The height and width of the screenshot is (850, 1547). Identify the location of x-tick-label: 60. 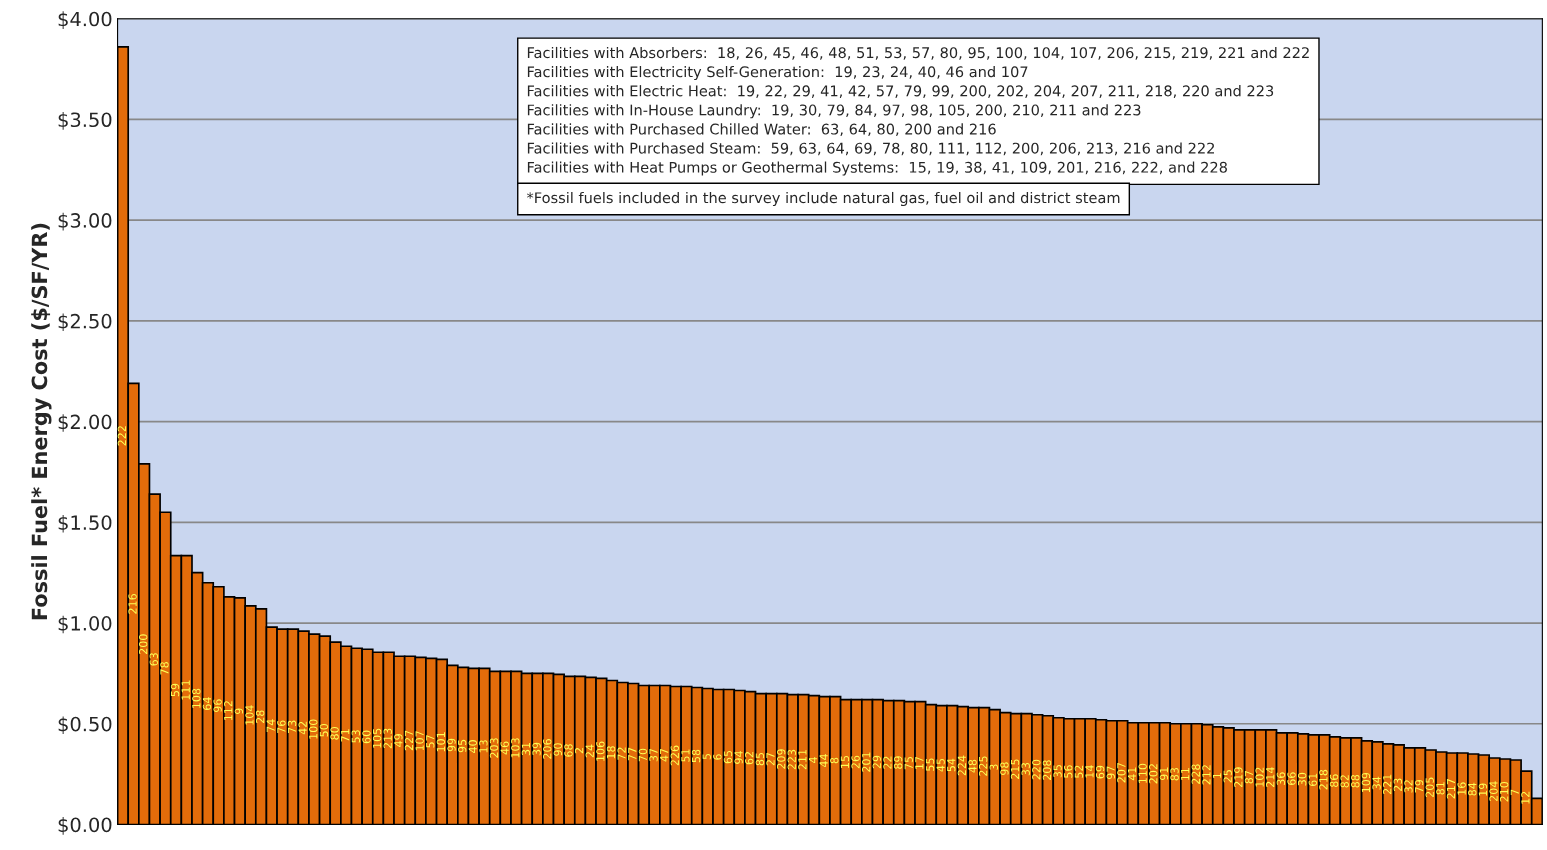
(366, 737).